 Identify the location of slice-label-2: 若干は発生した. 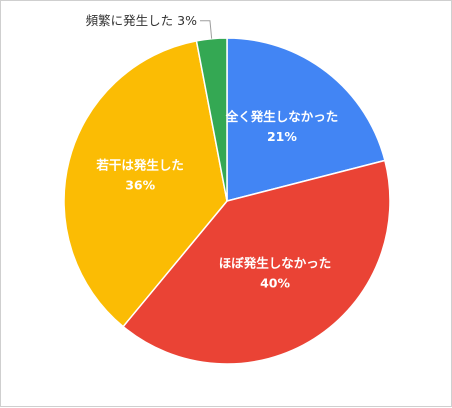
(139, 165).